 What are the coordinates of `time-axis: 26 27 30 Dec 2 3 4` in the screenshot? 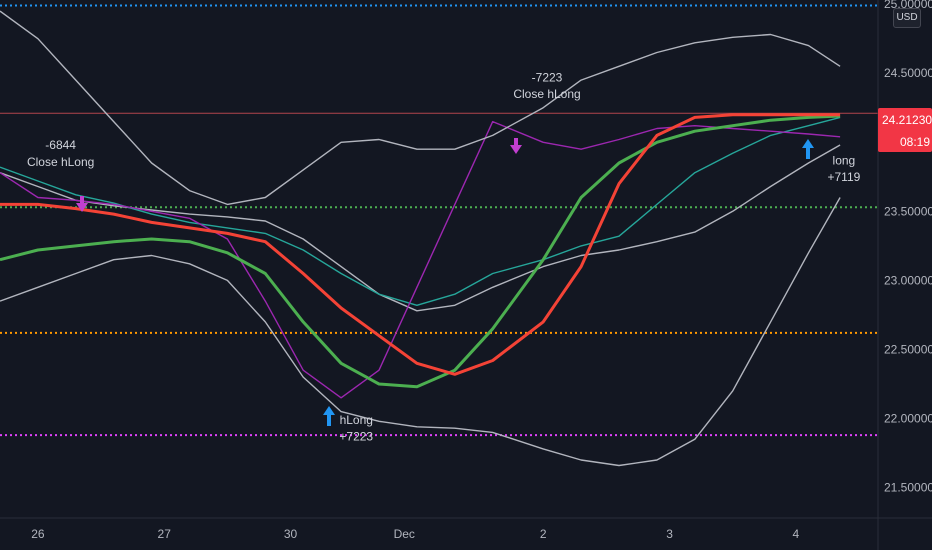 It's located at (415, 534).